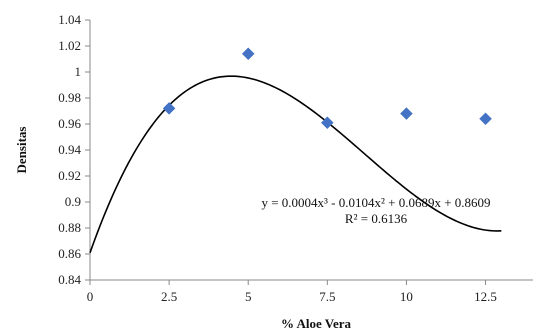 This screenshot has width=550, height=331. What do you see at coordinates (90, 296) in the screenshot?
I see `x-tick-label: 0` at bounding box center [90, 296].